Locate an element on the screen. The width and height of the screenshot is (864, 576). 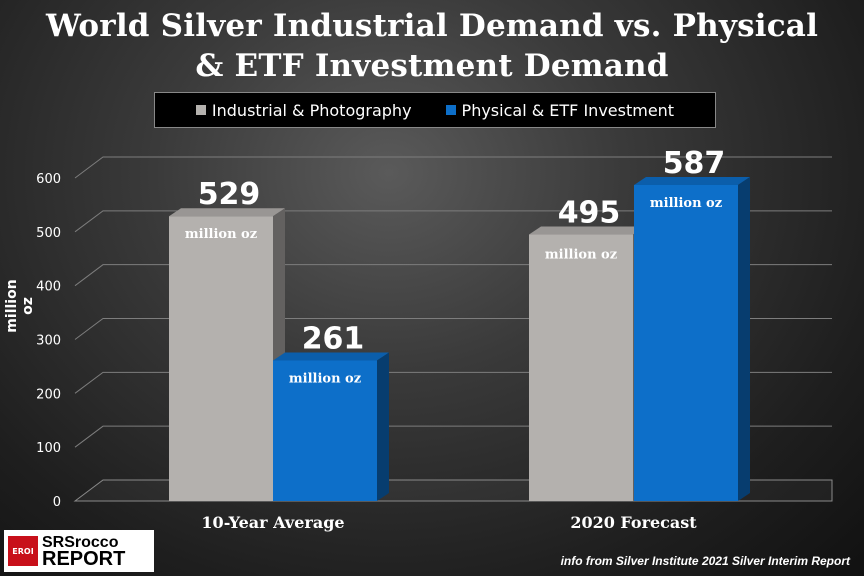
y-tick-label-600: 600 is located at coordinates (48, 179).